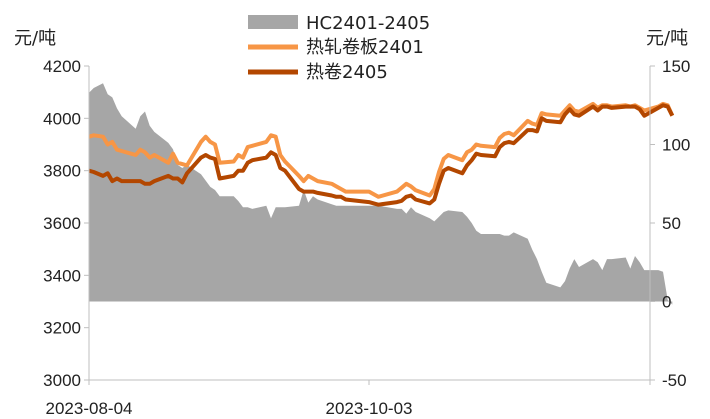  What do you see at coordinates (35, 38) in the screenshot?
I see `left-axis-unit: 元/吨` at bounding box center [35, 38].